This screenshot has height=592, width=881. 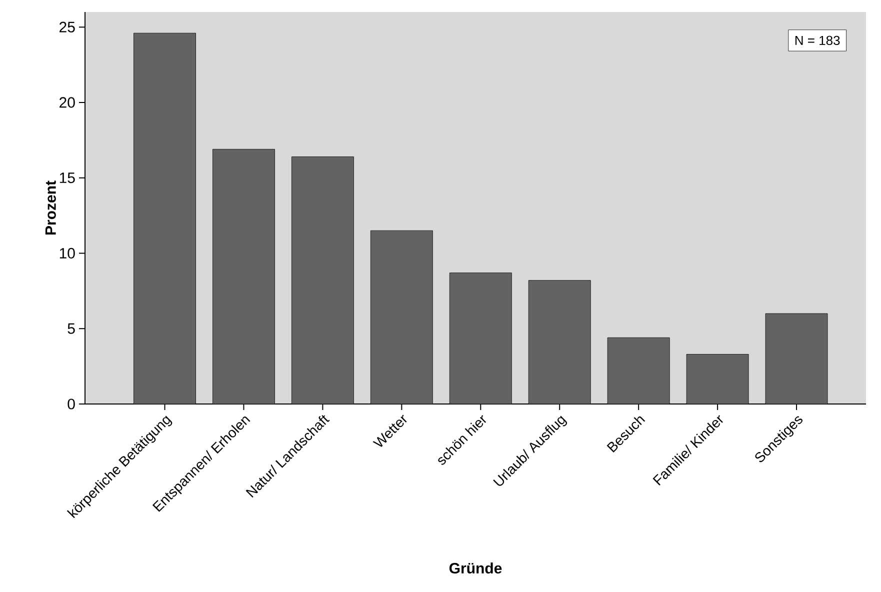 I want to click on y-tick-label: 20, so click(x=67, y=102).